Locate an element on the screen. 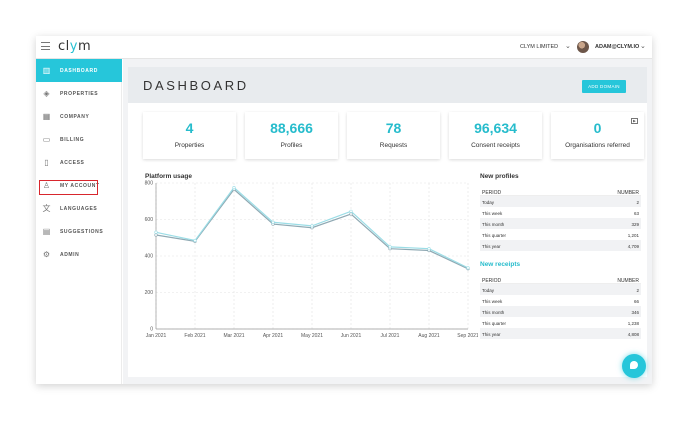 This screenshot has width=688, height=421. sidebar-item-label: ACCESS is located at coordinates (72, 163).